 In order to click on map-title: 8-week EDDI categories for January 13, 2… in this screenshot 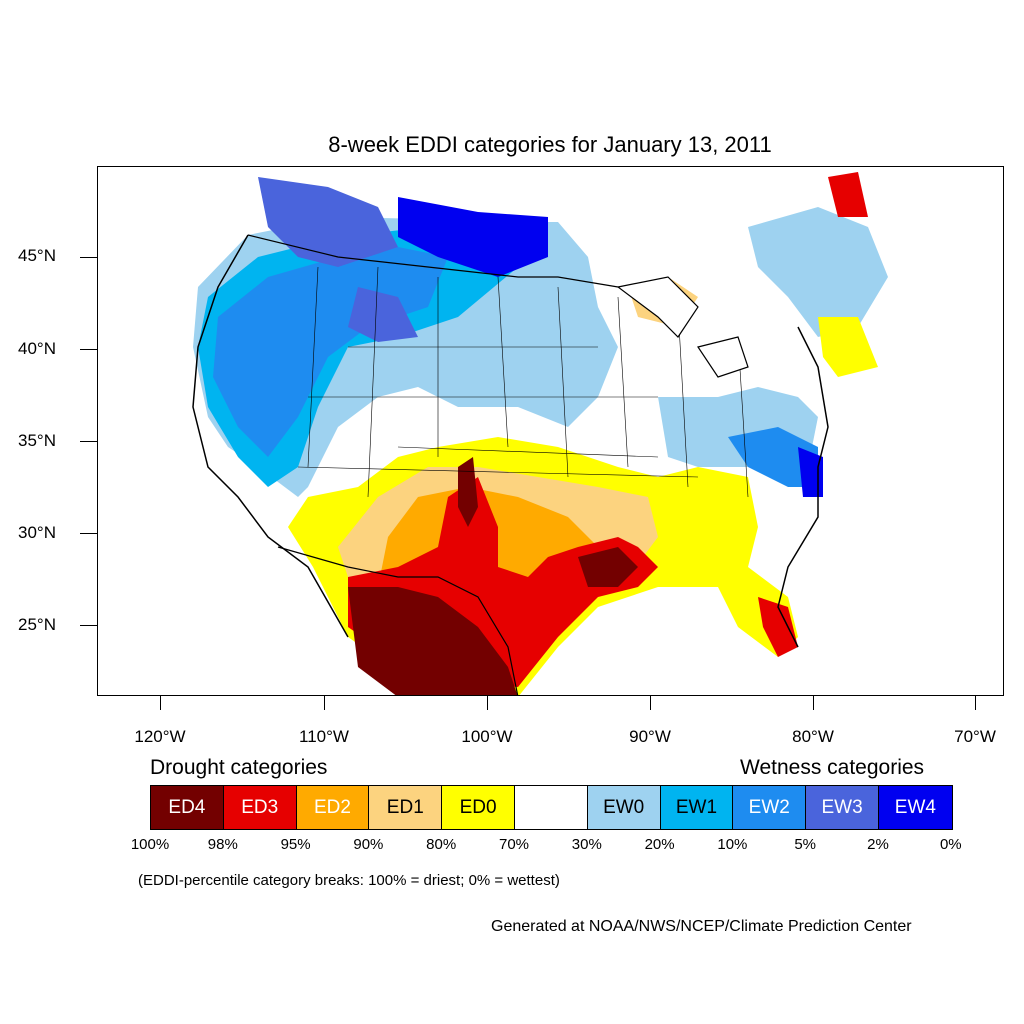, I will do `click(550, 144)`.